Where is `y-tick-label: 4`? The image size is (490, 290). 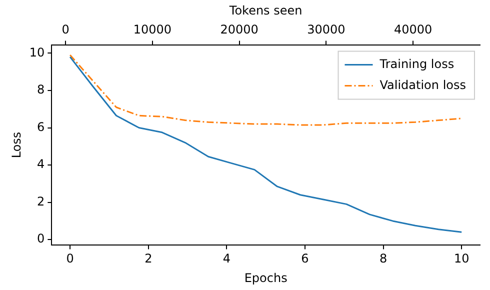
y-tick-label: 4 is located at coordinates (41, 164).